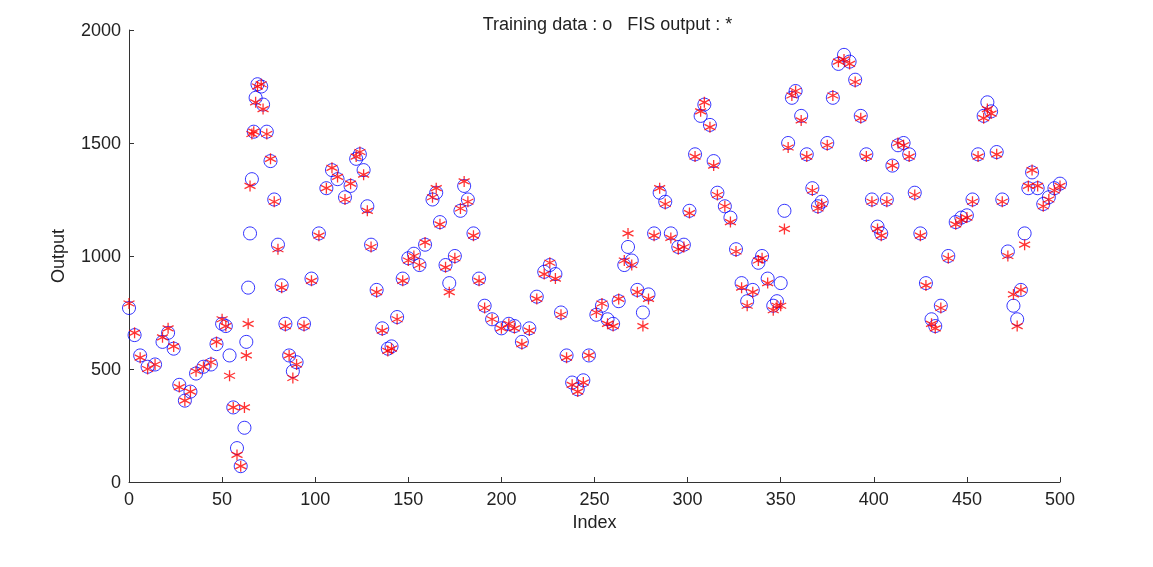 Image resolution: width=1153 pixels, height=567 pixels. I want to click on x-tick-label: 200, so click(501, 499).